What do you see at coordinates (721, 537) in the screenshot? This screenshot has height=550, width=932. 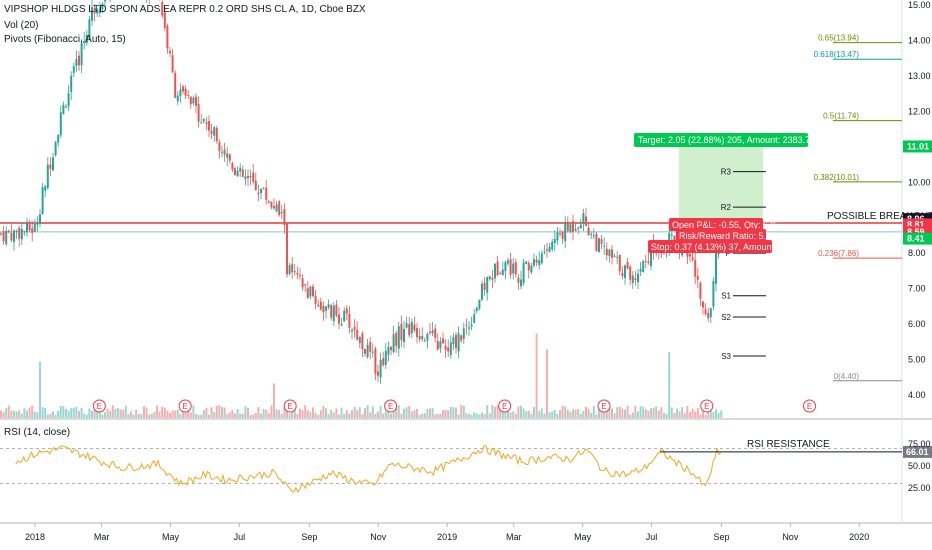 I see `time-tick-label: Sep` at bounding box center [721, 537].